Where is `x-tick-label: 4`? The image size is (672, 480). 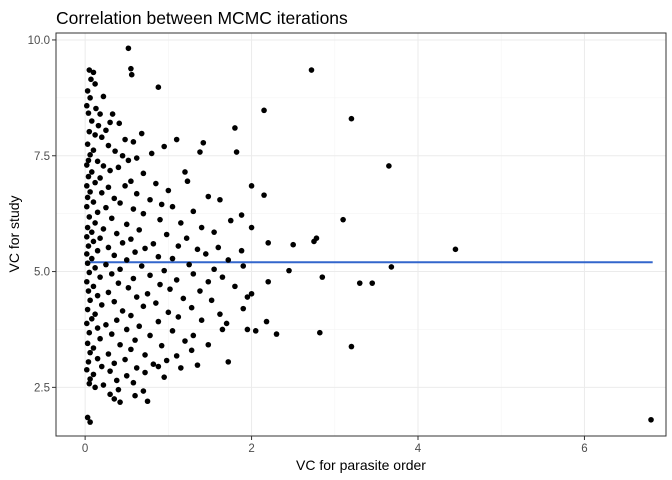 x-tick-label: 4 is located at coordinates (418, 449).